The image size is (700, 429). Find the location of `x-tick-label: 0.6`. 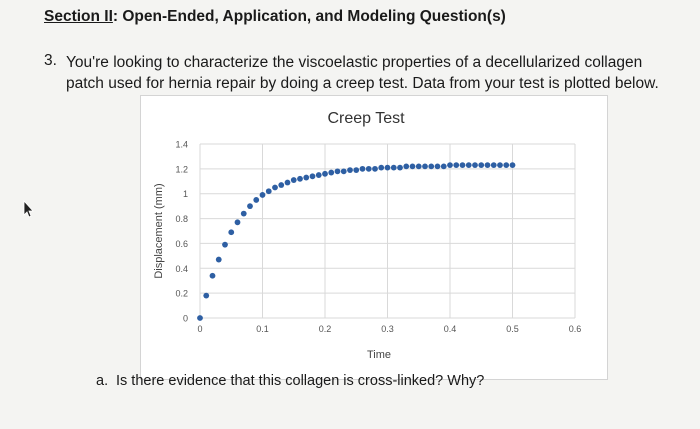

x-tick-label: 0.6 is located at coordinates (575, 329).